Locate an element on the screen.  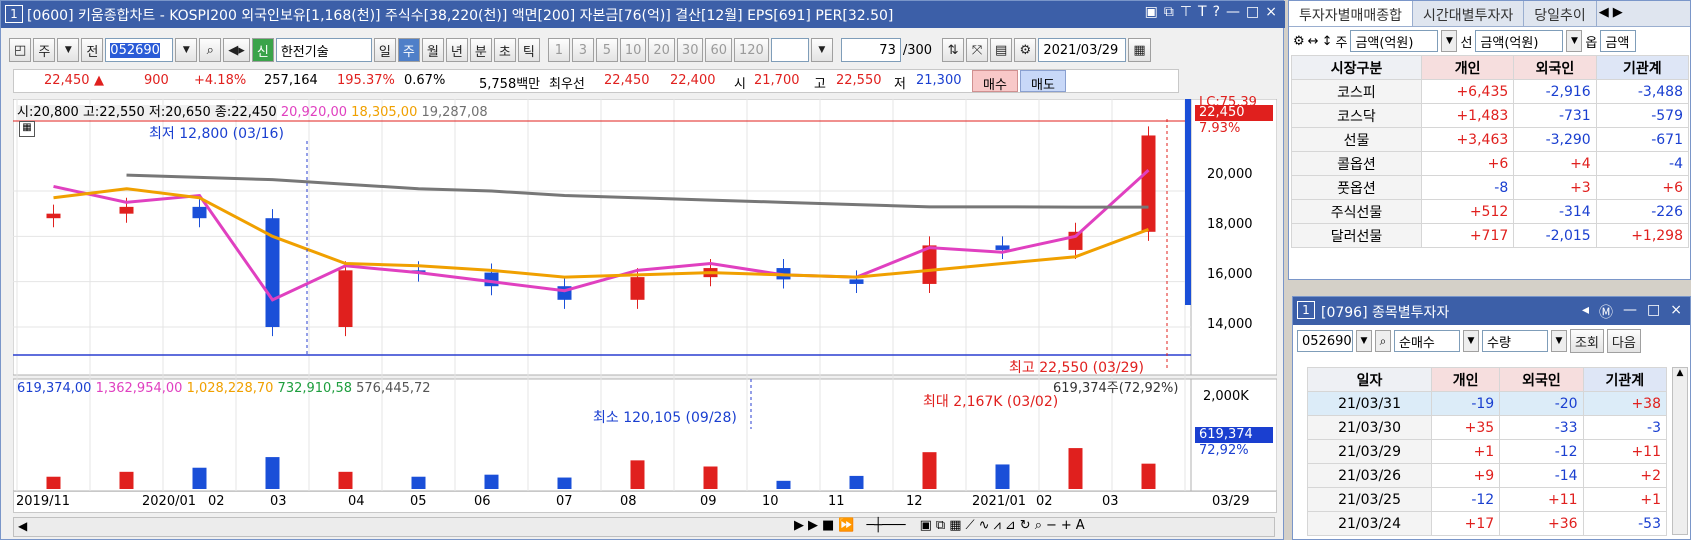
font-size-icon: A is located at coordinates (1080, 525).